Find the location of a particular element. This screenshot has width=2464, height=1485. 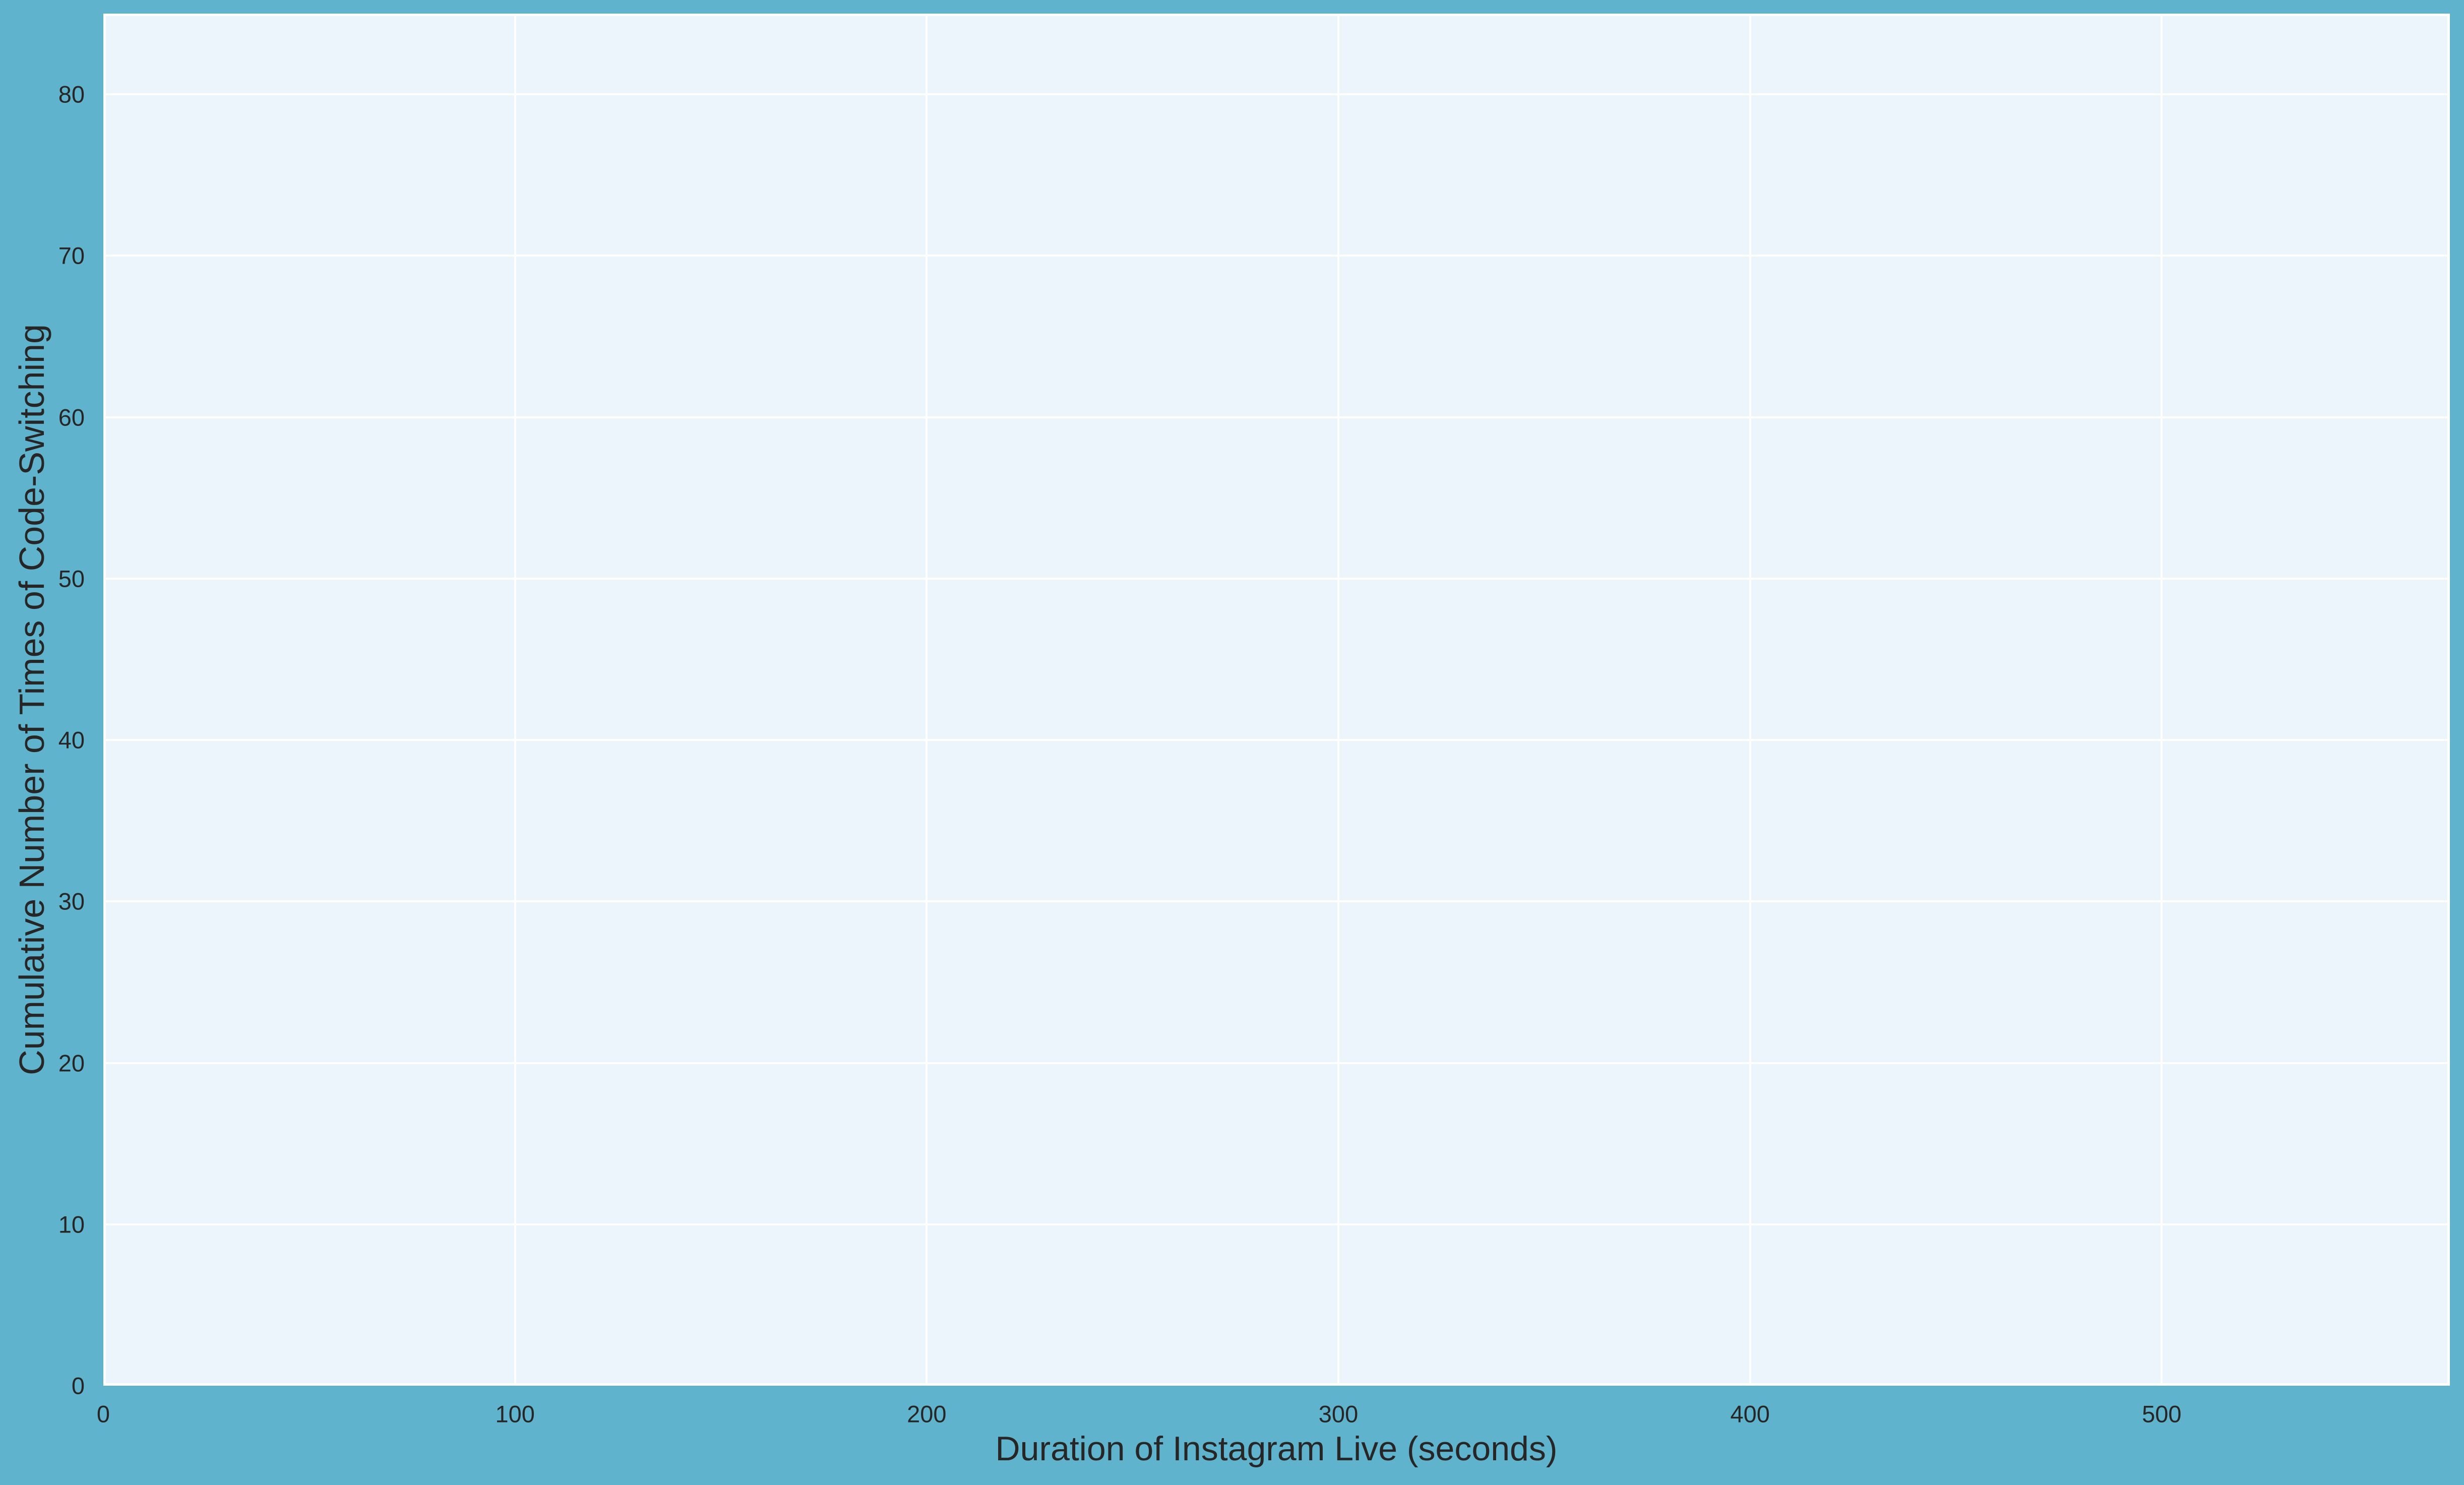

y-tick-label: 10 is located at coordinates (71, 1224).